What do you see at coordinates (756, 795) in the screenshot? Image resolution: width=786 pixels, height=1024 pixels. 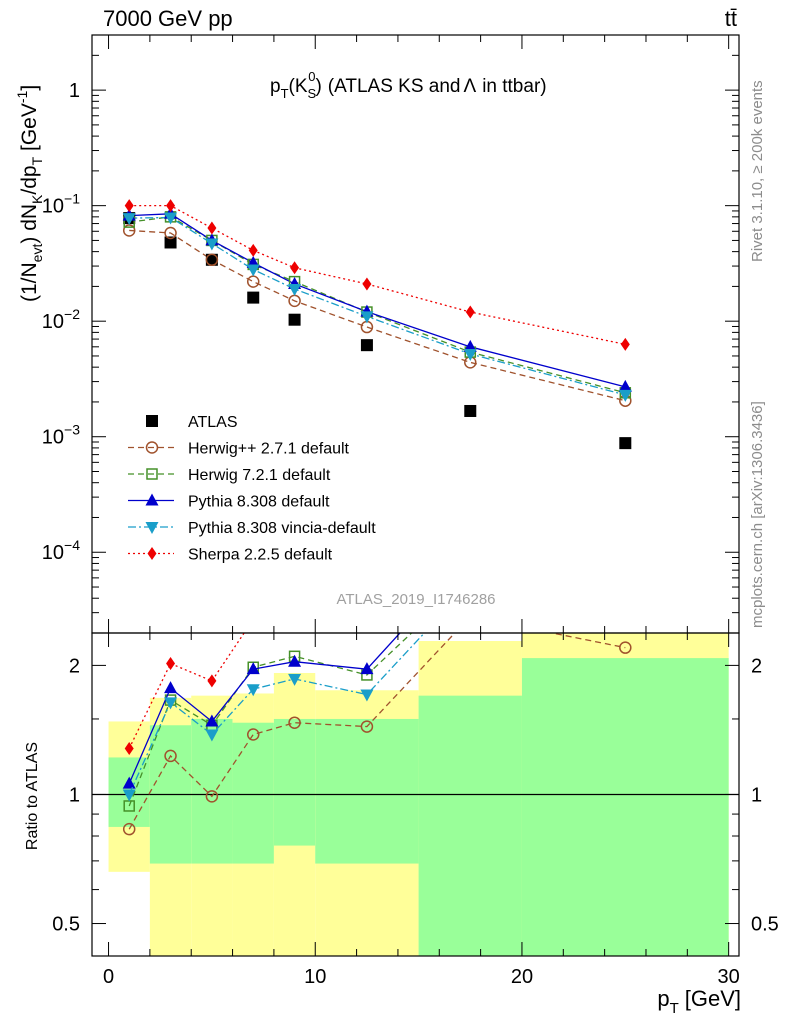 I see `ratio-y-tick-label-right: 1` at bounding box center [756, 795].